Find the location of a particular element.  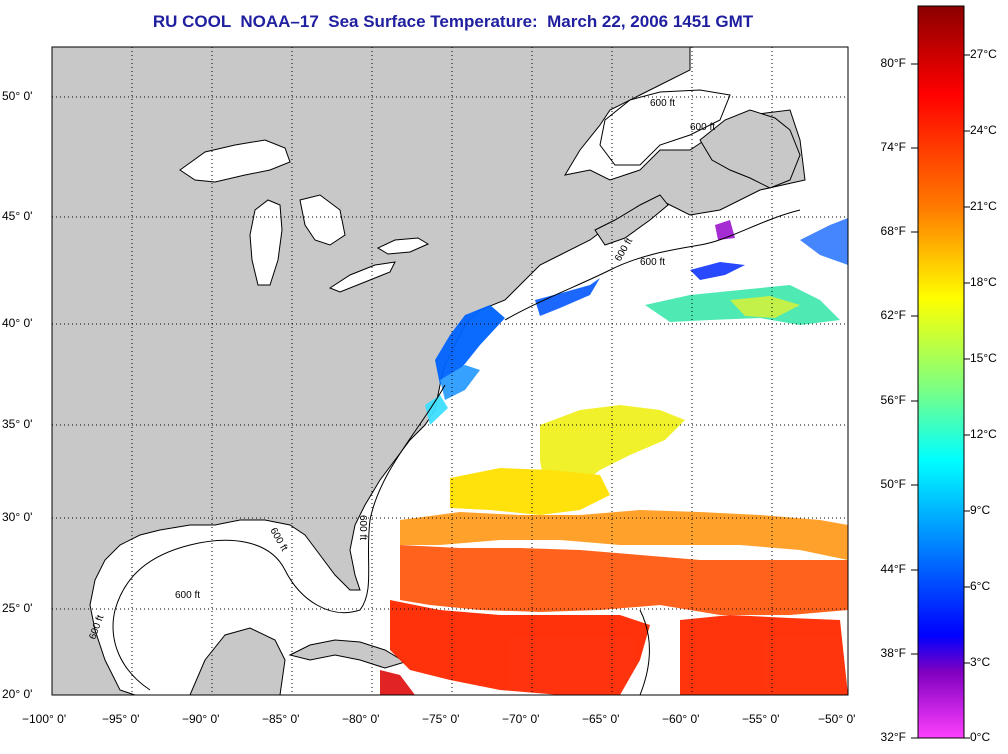

lat-label: 50° 0' is located at coordinates (17, 96).